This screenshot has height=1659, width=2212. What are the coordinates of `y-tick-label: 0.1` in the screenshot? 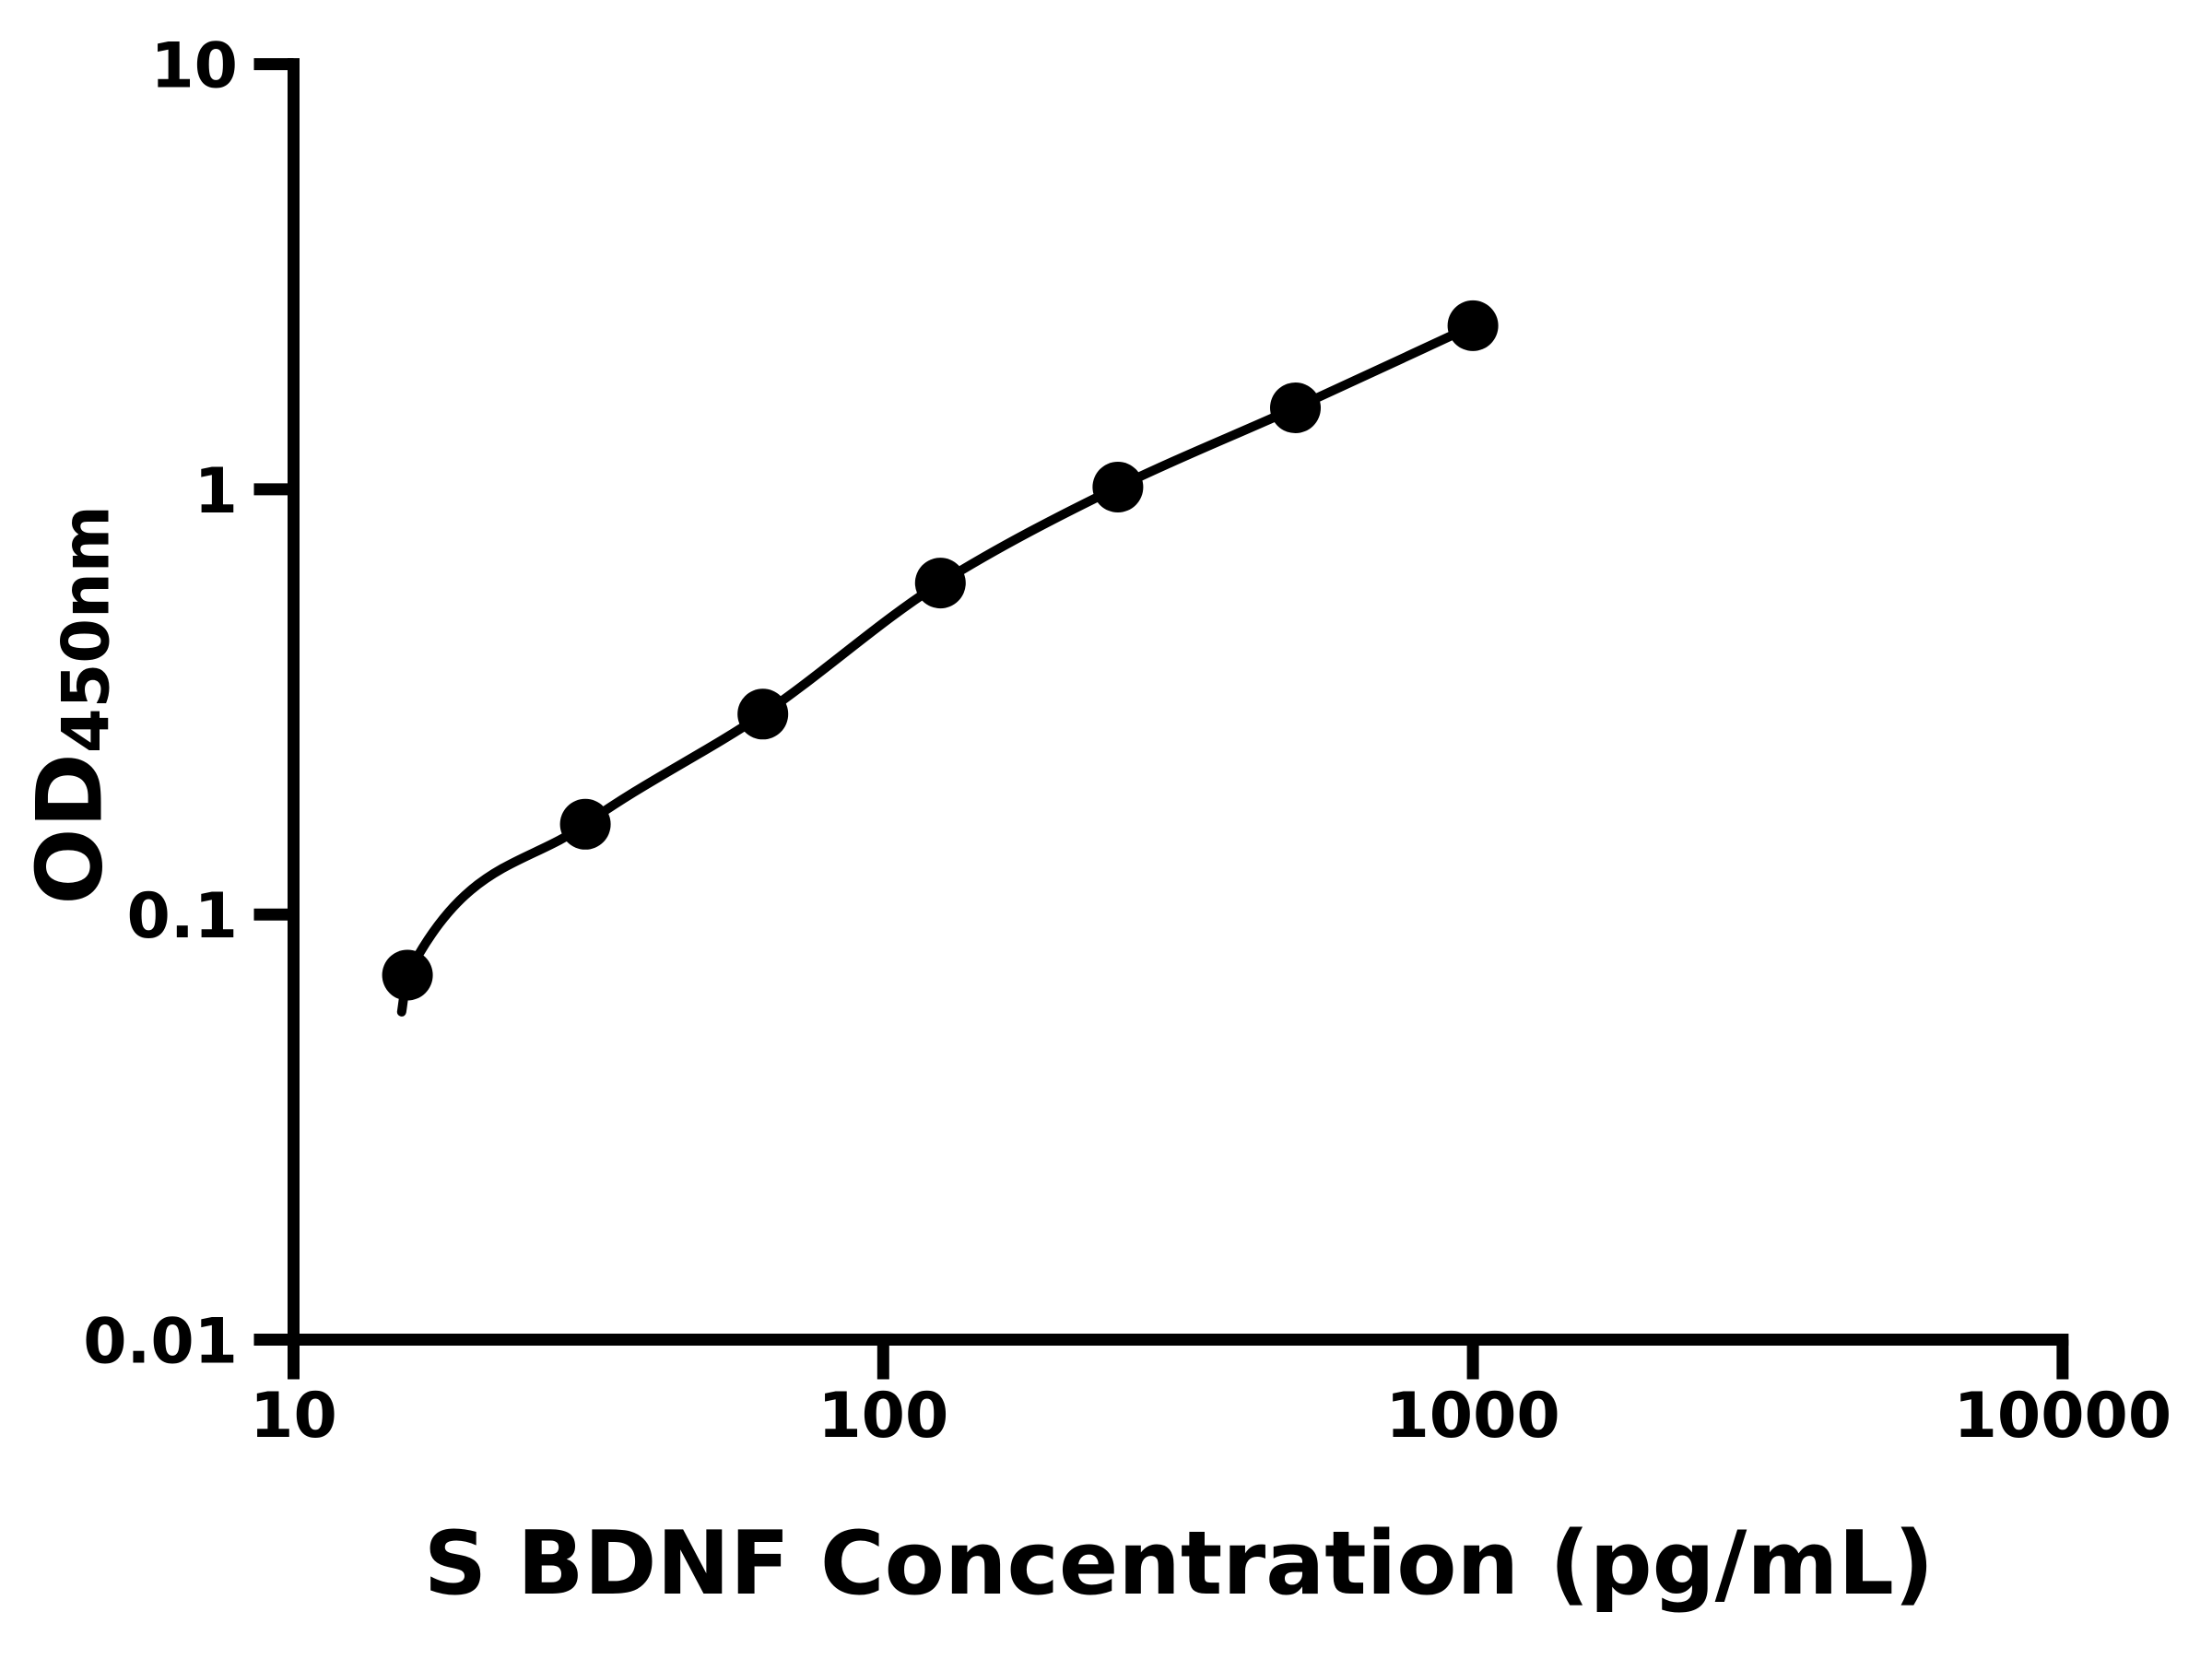 It's located at (182, 916).